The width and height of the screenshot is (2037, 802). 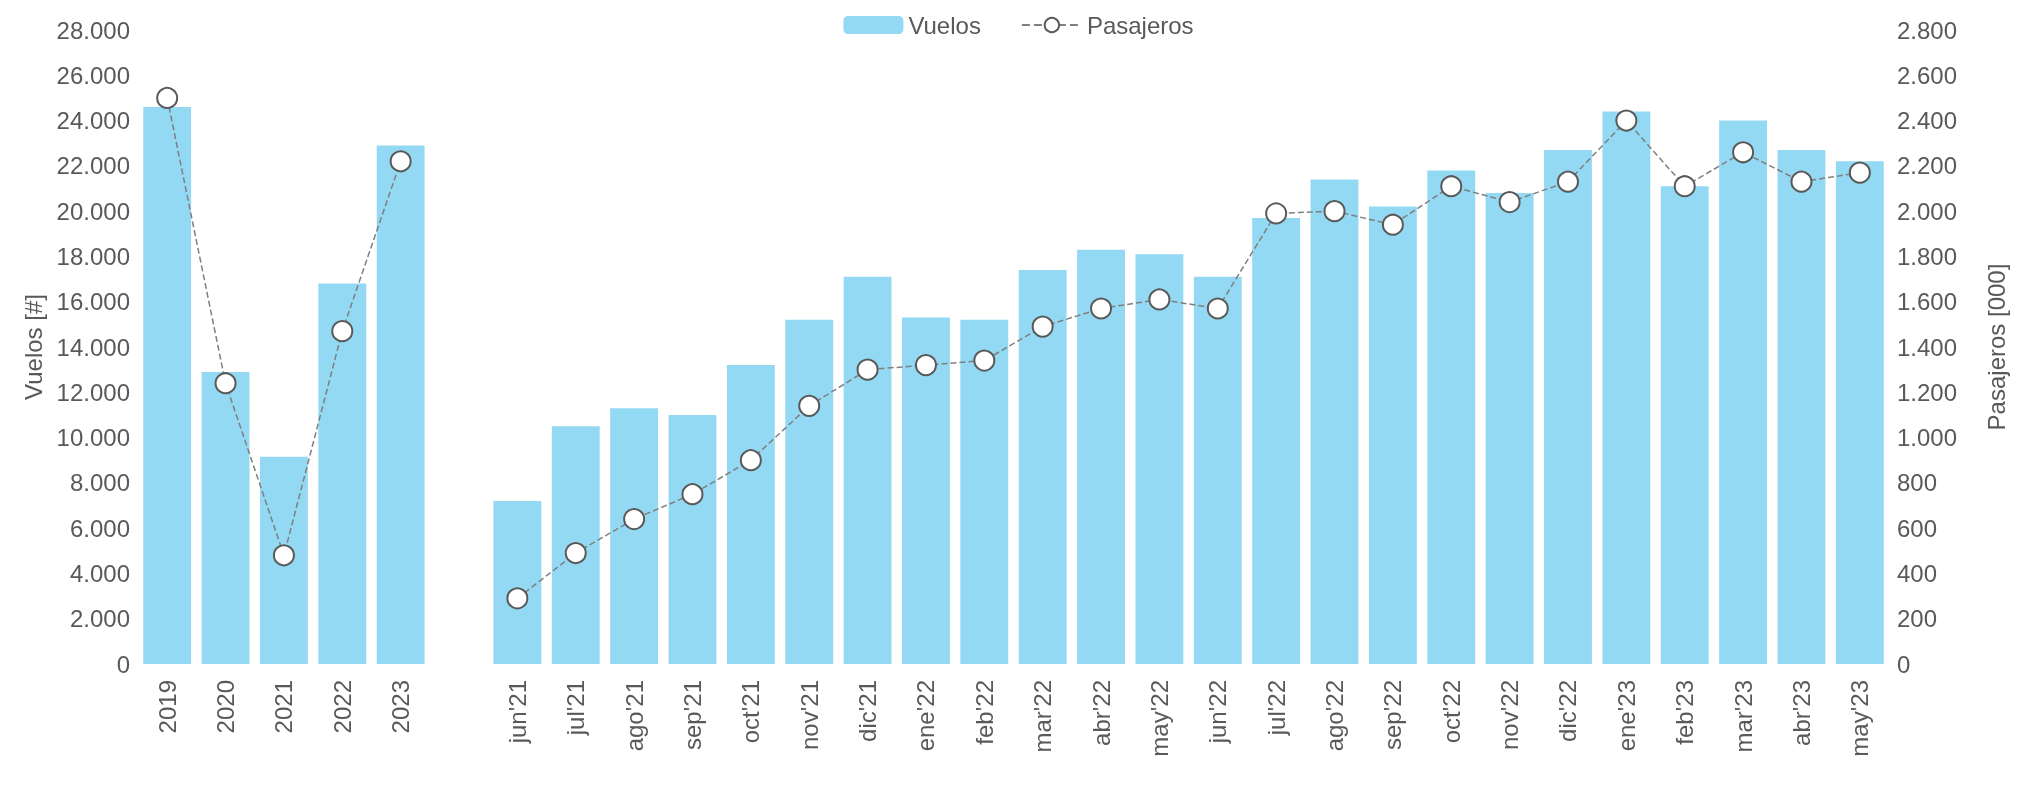 I want to click on y-tick-label: 4.000, so click(x=99, y=573).